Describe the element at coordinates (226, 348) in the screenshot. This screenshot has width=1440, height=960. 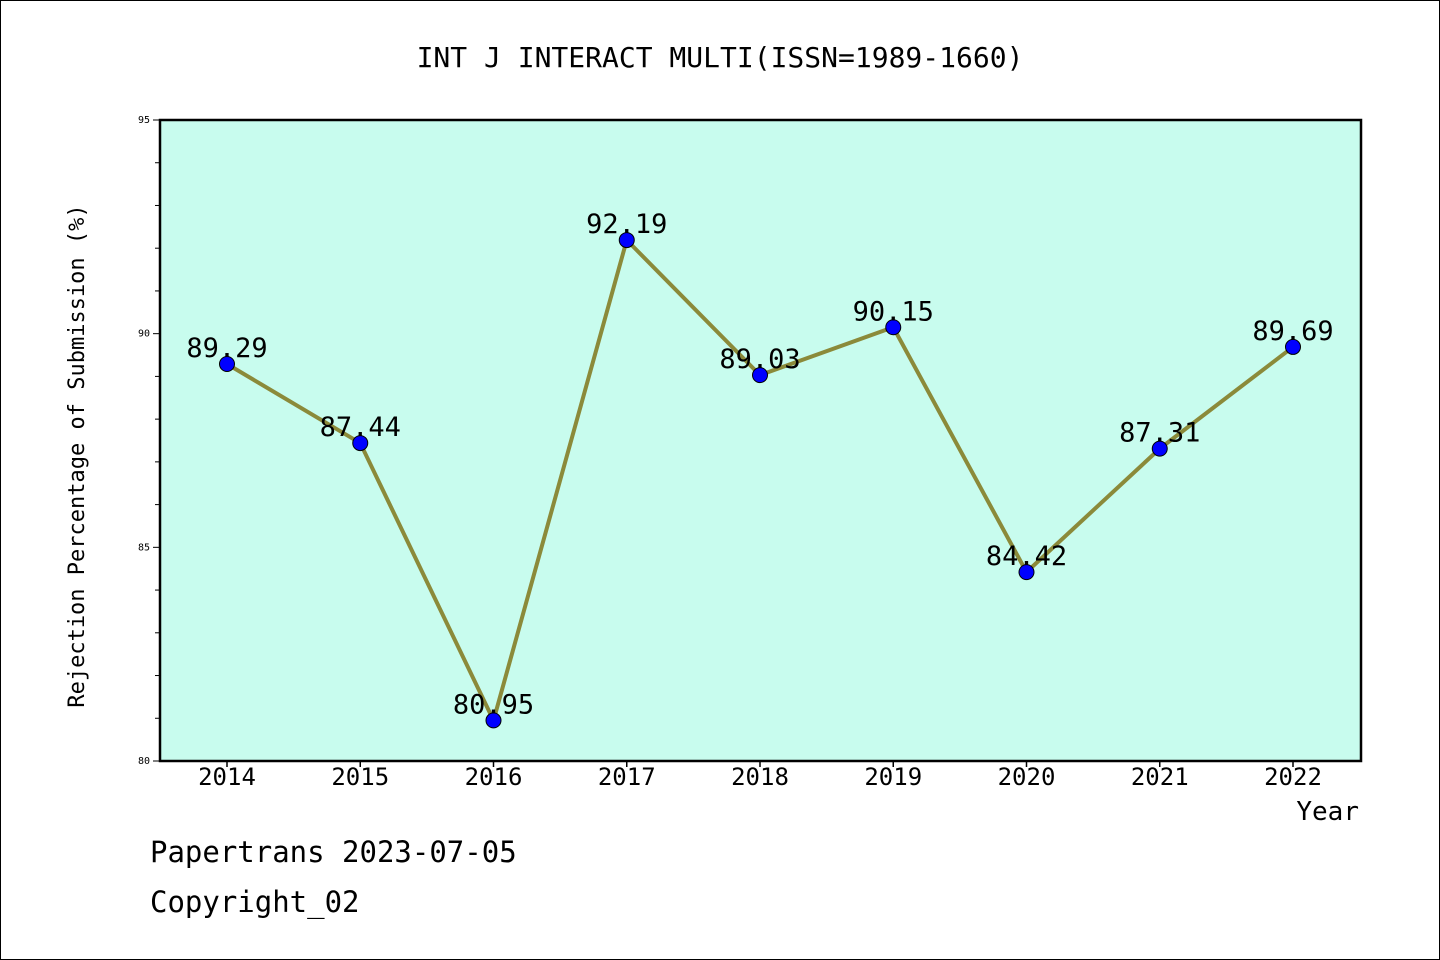
I see `data-label: 89.29` at that location.